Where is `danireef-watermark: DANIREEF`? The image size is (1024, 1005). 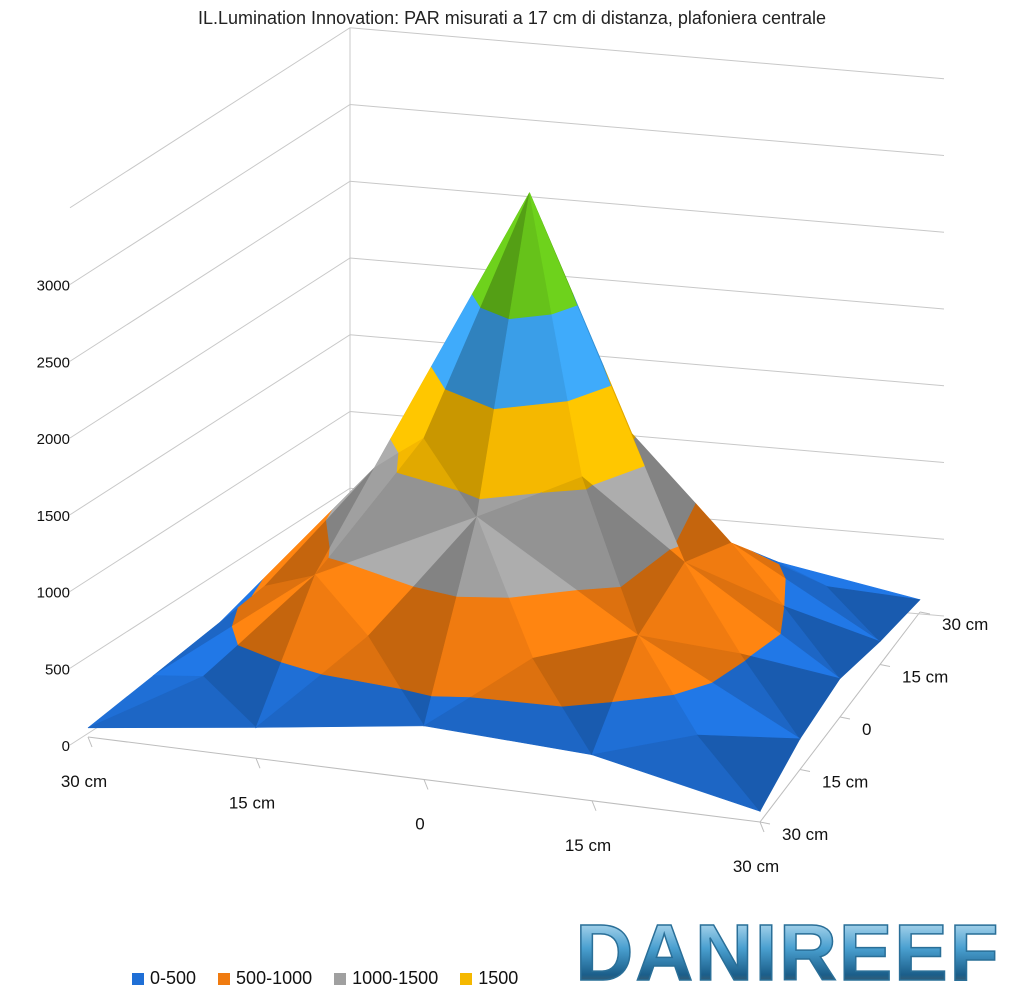
danireef-watermark: DANIREEF is located at coordinates (788, 953).